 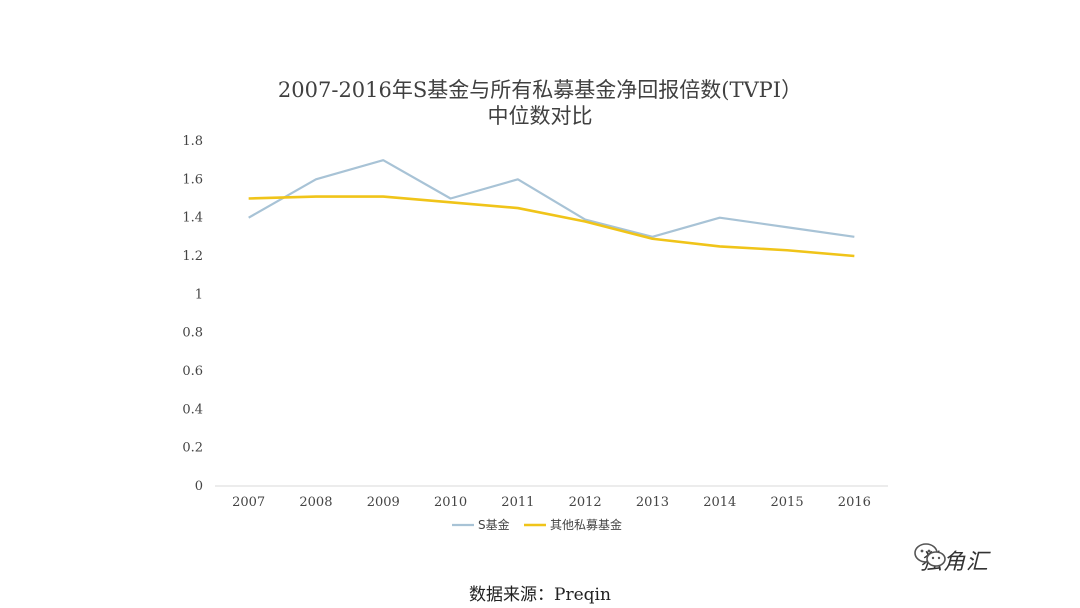 I want to click on legend-label: S基金, so click(x=494, y=524).